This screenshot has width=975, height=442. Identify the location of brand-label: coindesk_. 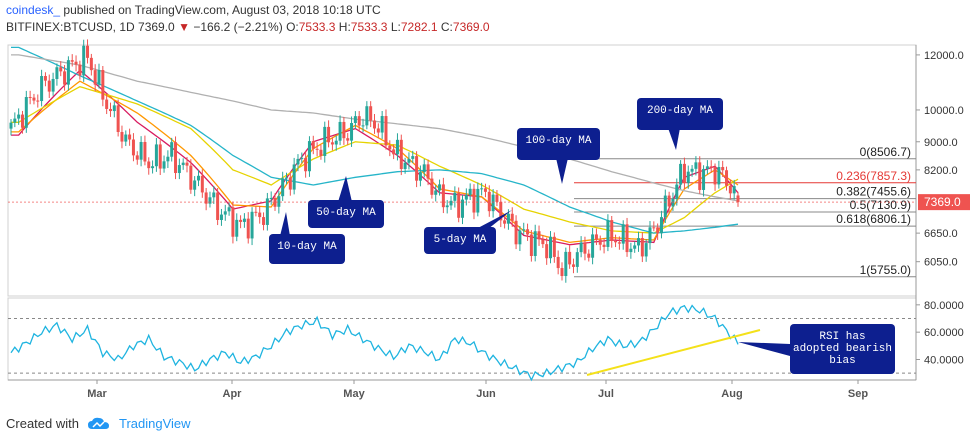
(33, 10).